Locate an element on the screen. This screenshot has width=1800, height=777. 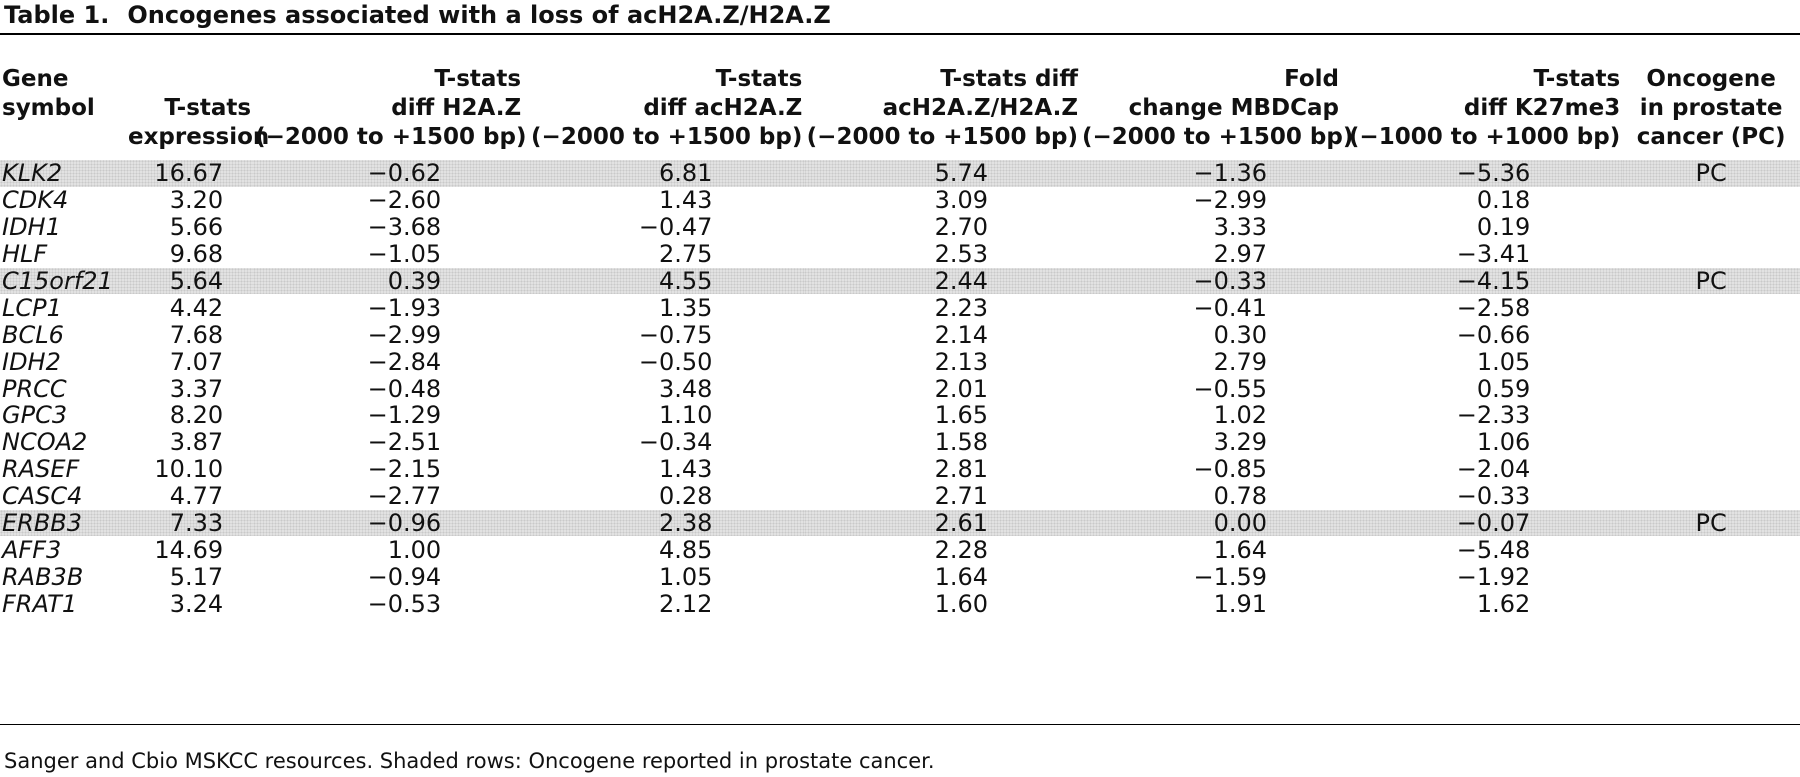
table-row: LCP1 4.42 −1.93 1.35 2.23 −0.41 −2.58 is located at coordinates (900, 307).